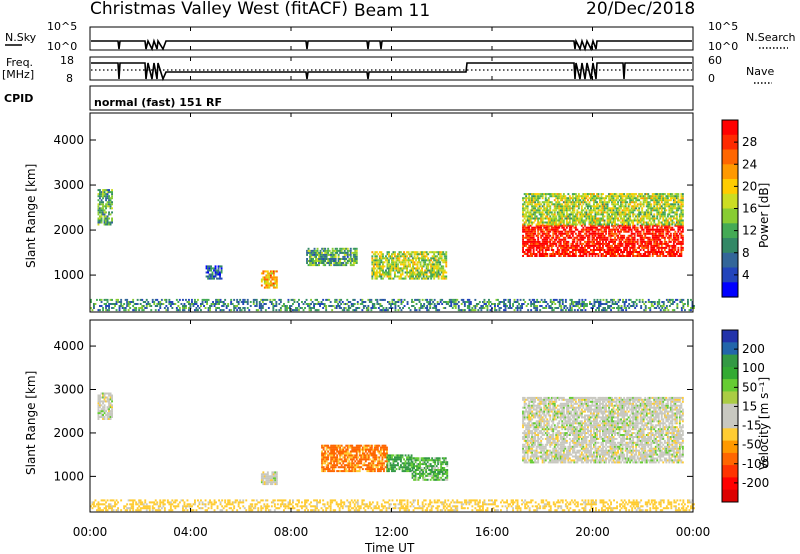 The height and width of the screenshot is (554, 800). Describe the element at coordinates (69, 78) in the screenshot. I see `freq-bottom-tick: 8` at that location.